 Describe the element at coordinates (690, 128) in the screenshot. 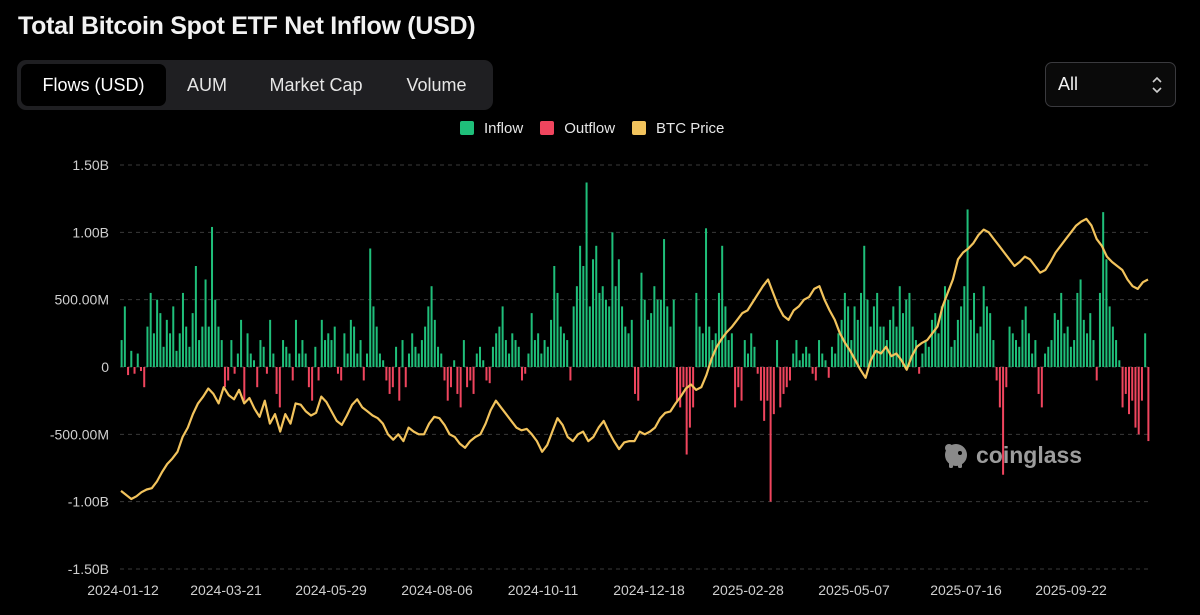

I see `legend-label-btc-price: BTC Price` at that location.